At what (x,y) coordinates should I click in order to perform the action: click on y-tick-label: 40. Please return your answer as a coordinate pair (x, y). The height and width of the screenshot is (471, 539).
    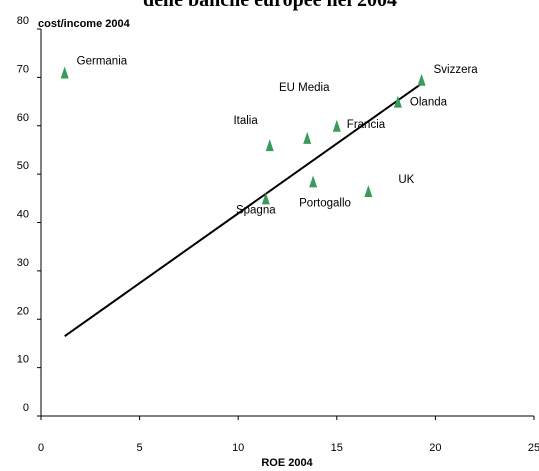
    Looking at the image, I should click on (23, 215).